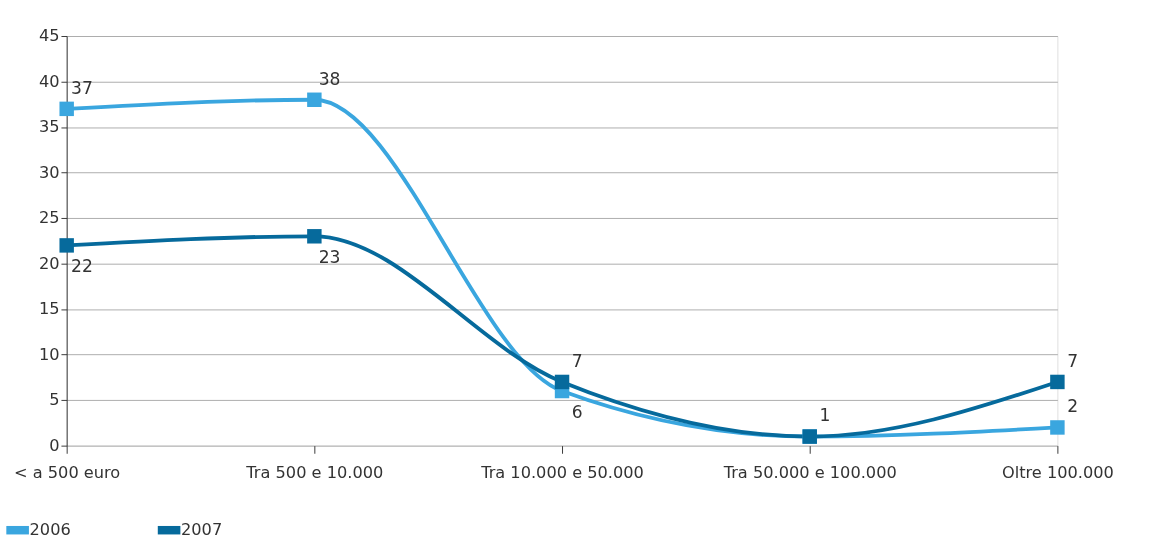  What do you see at coordinates (49, 218) in the screenshot?
I see `y-tick-label: 25` at bounding box center [49, 218].